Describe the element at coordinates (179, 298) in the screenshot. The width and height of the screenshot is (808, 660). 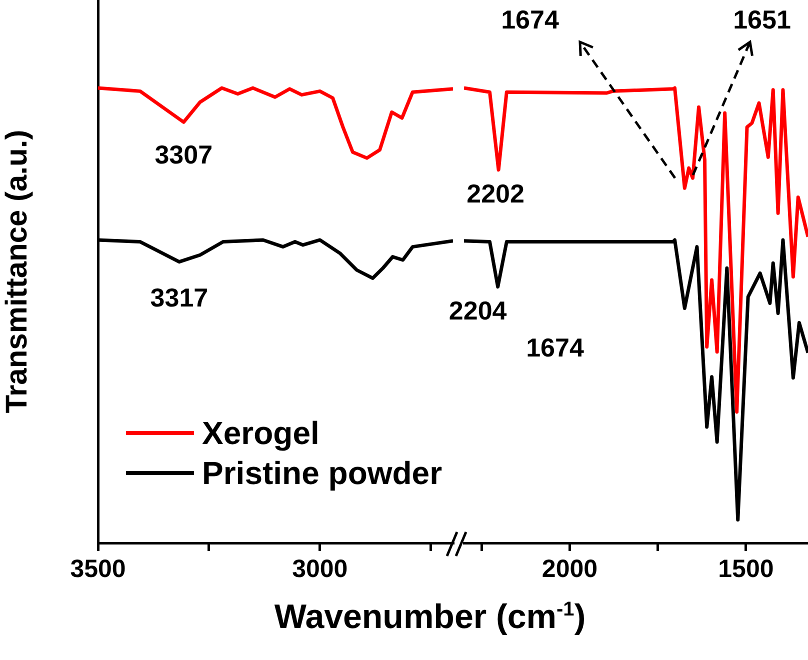
I see `annotation: 3317` at that location.